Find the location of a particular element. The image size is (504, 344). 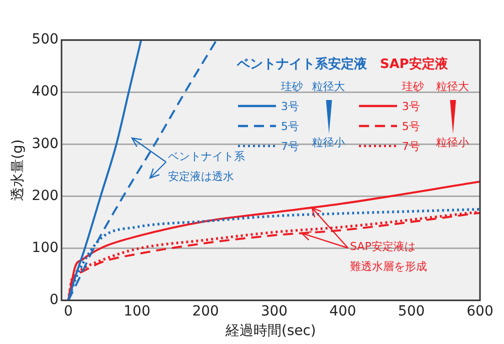

annotation: SAP安定液 is located at coordinates (414, 64).